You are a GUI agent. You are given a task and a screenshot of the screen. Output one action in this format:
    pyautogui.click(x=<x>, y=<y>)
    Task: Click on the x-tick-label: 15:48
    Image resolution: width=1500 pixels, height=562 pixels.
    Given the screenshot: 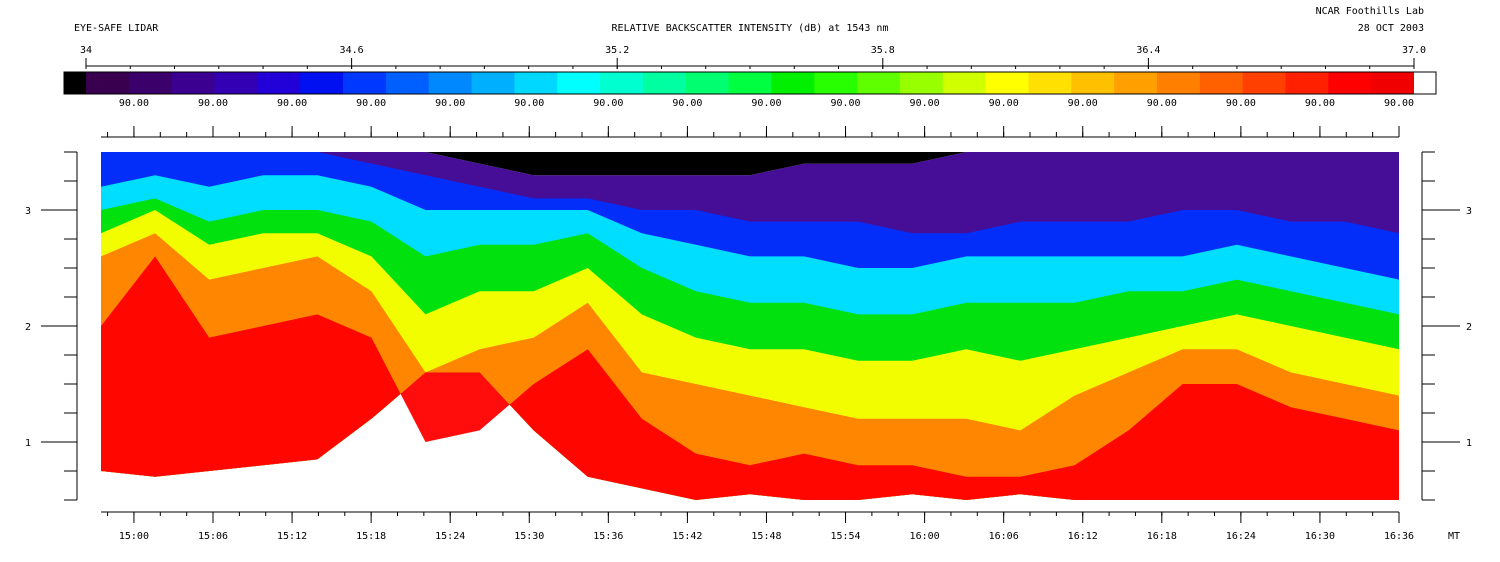 What is the action you would take?
    pyautogui.click(x=766, y=536)
    